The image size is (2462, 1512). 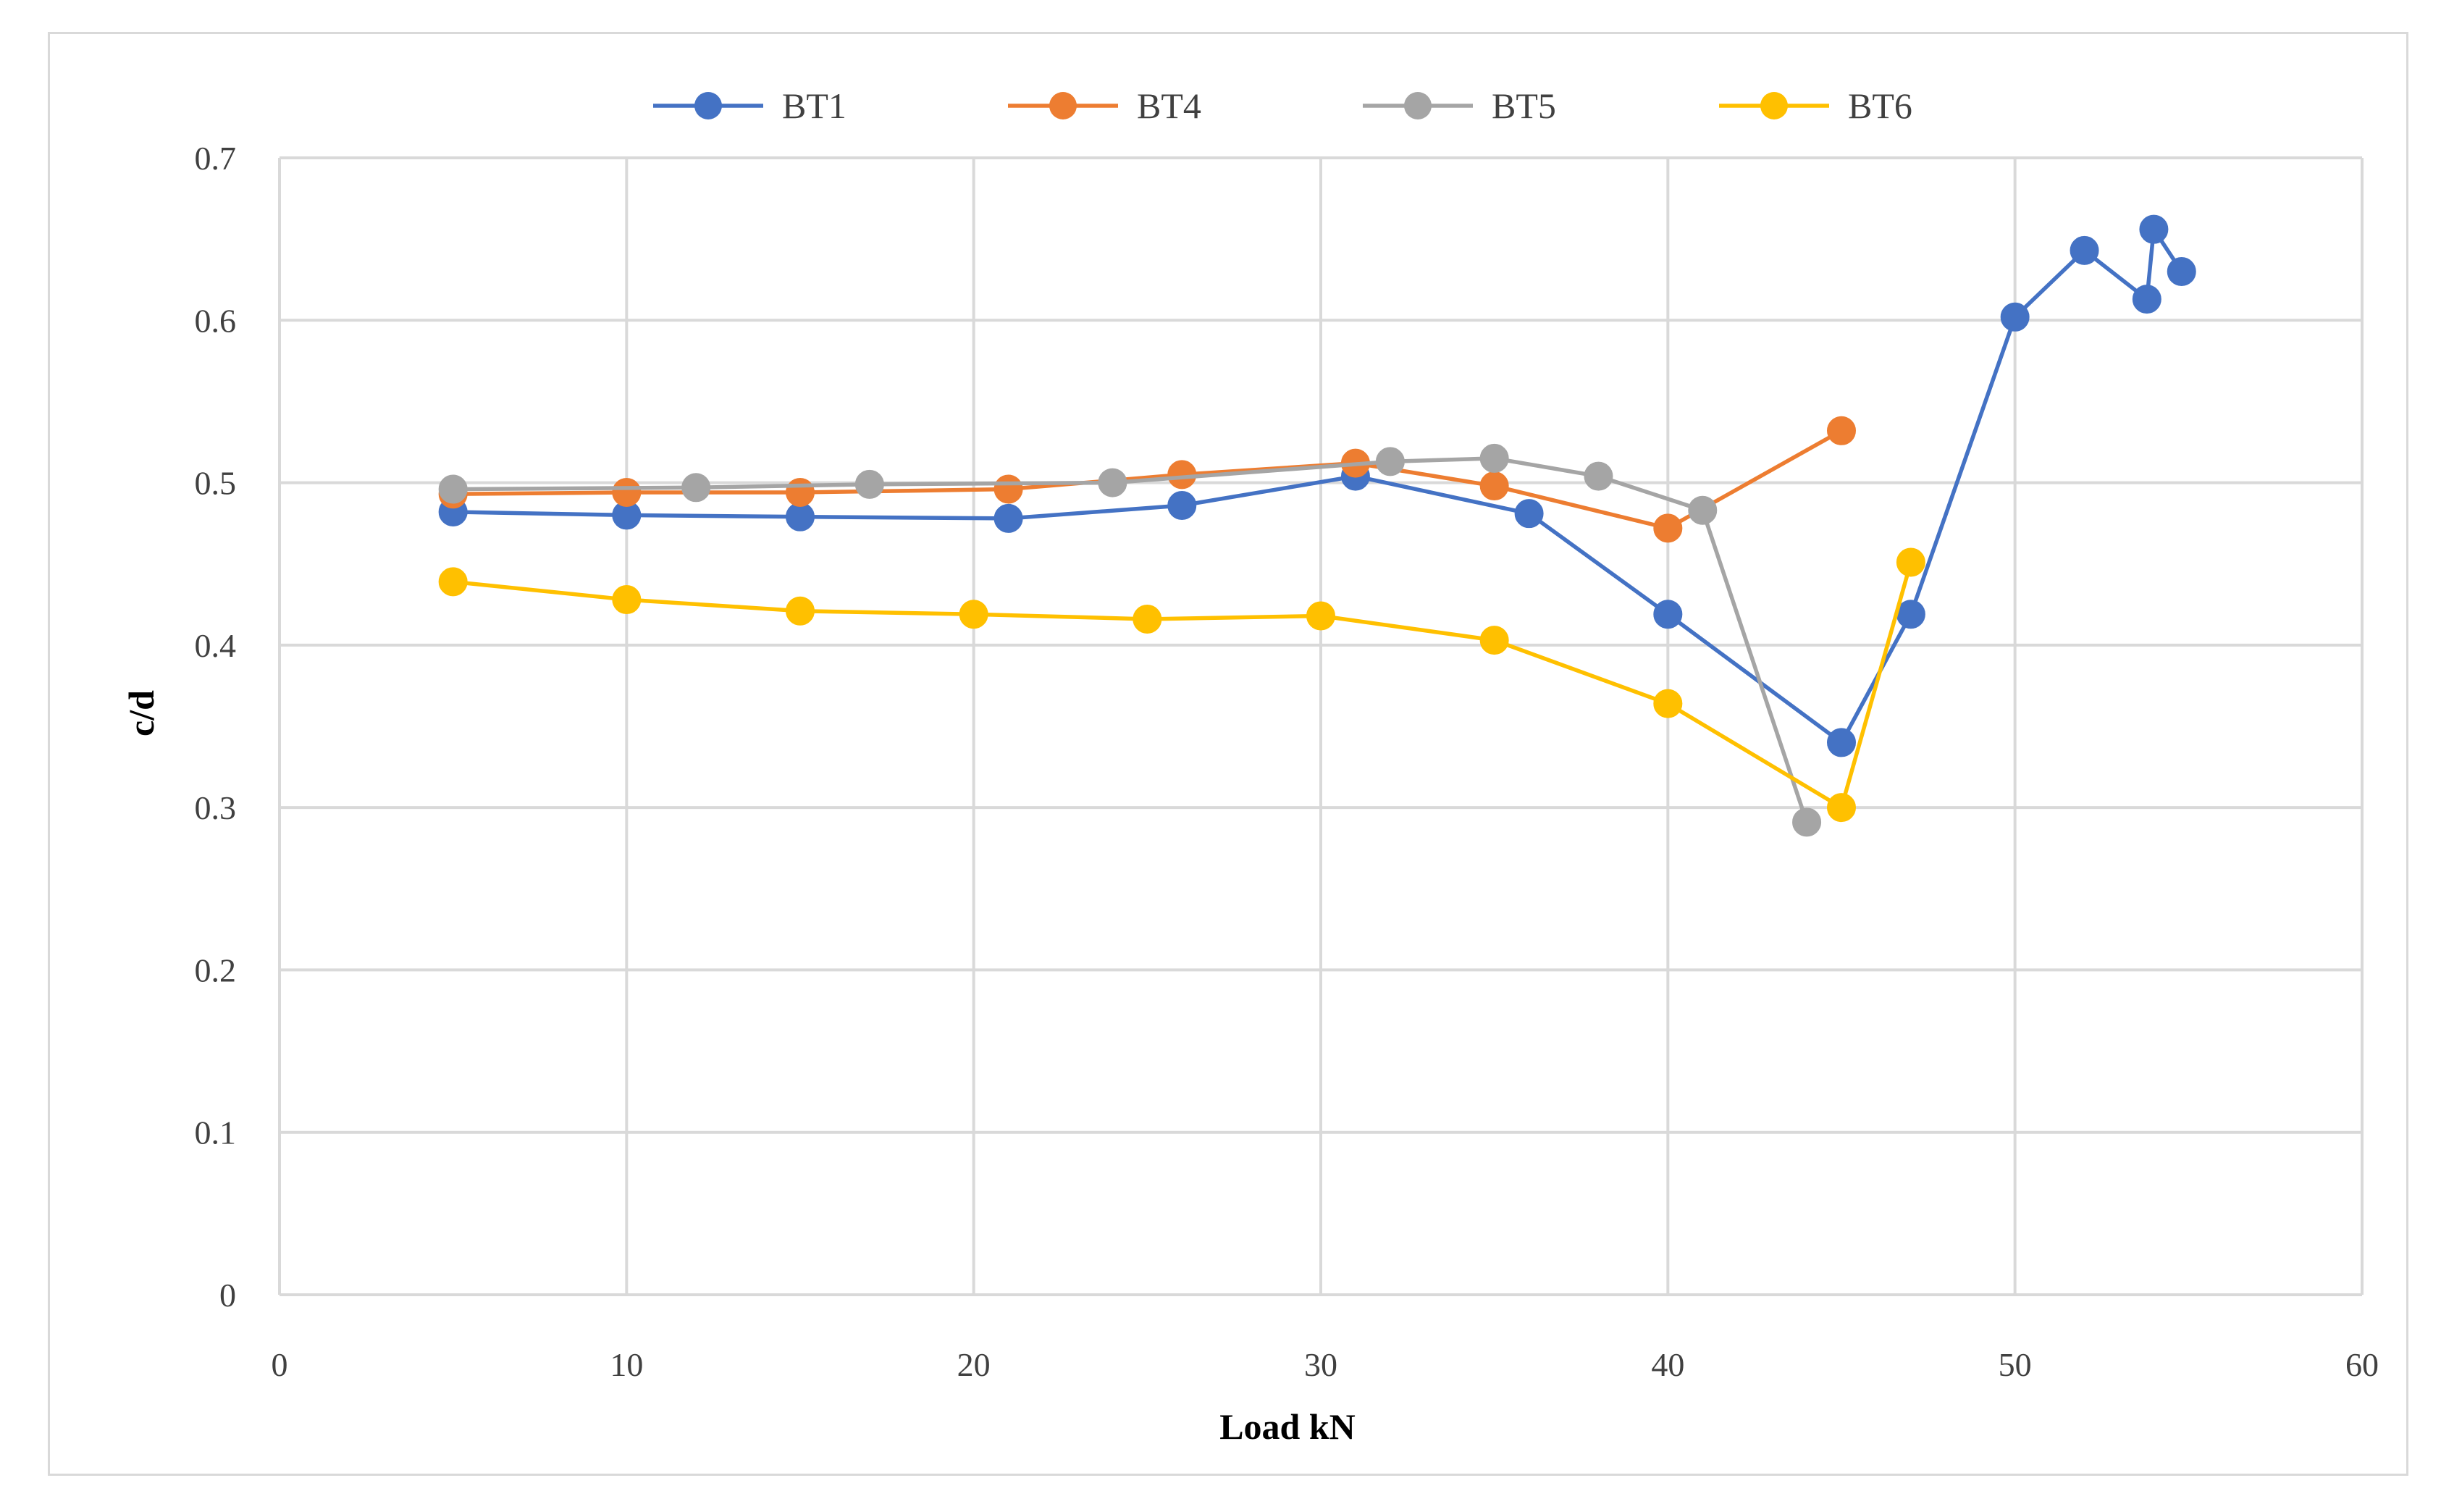 I want to click on legend: BT1 BT4 BT5 BT6, so click(x=1282, y=105).